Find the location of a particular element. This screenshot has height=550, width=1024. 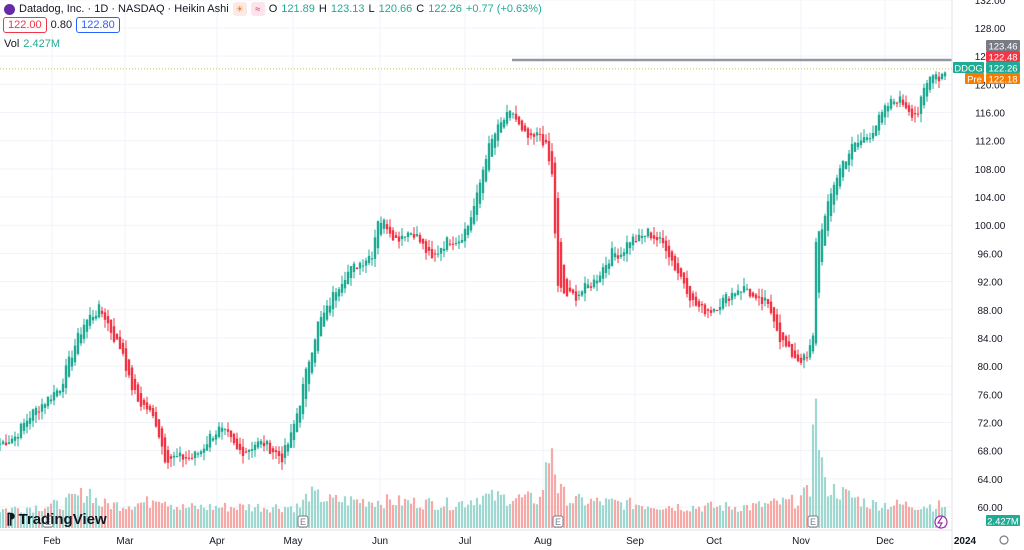

sell-button: 122.00 is located at coordinates (25, 25).